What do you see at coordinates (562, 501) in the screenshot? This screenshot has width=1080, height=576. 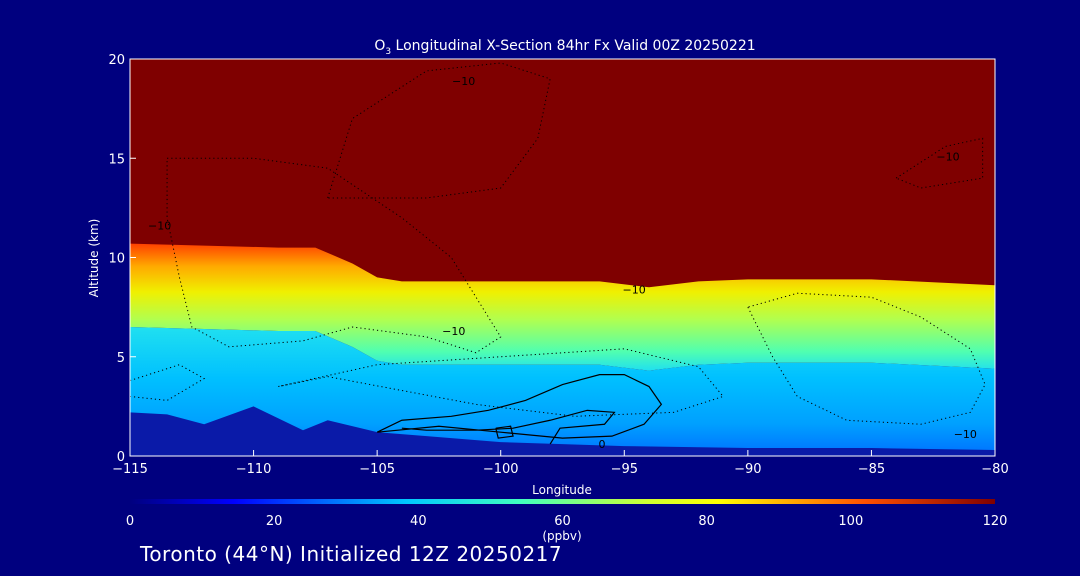 I see `colorbar` at bounding box center [562, 501].